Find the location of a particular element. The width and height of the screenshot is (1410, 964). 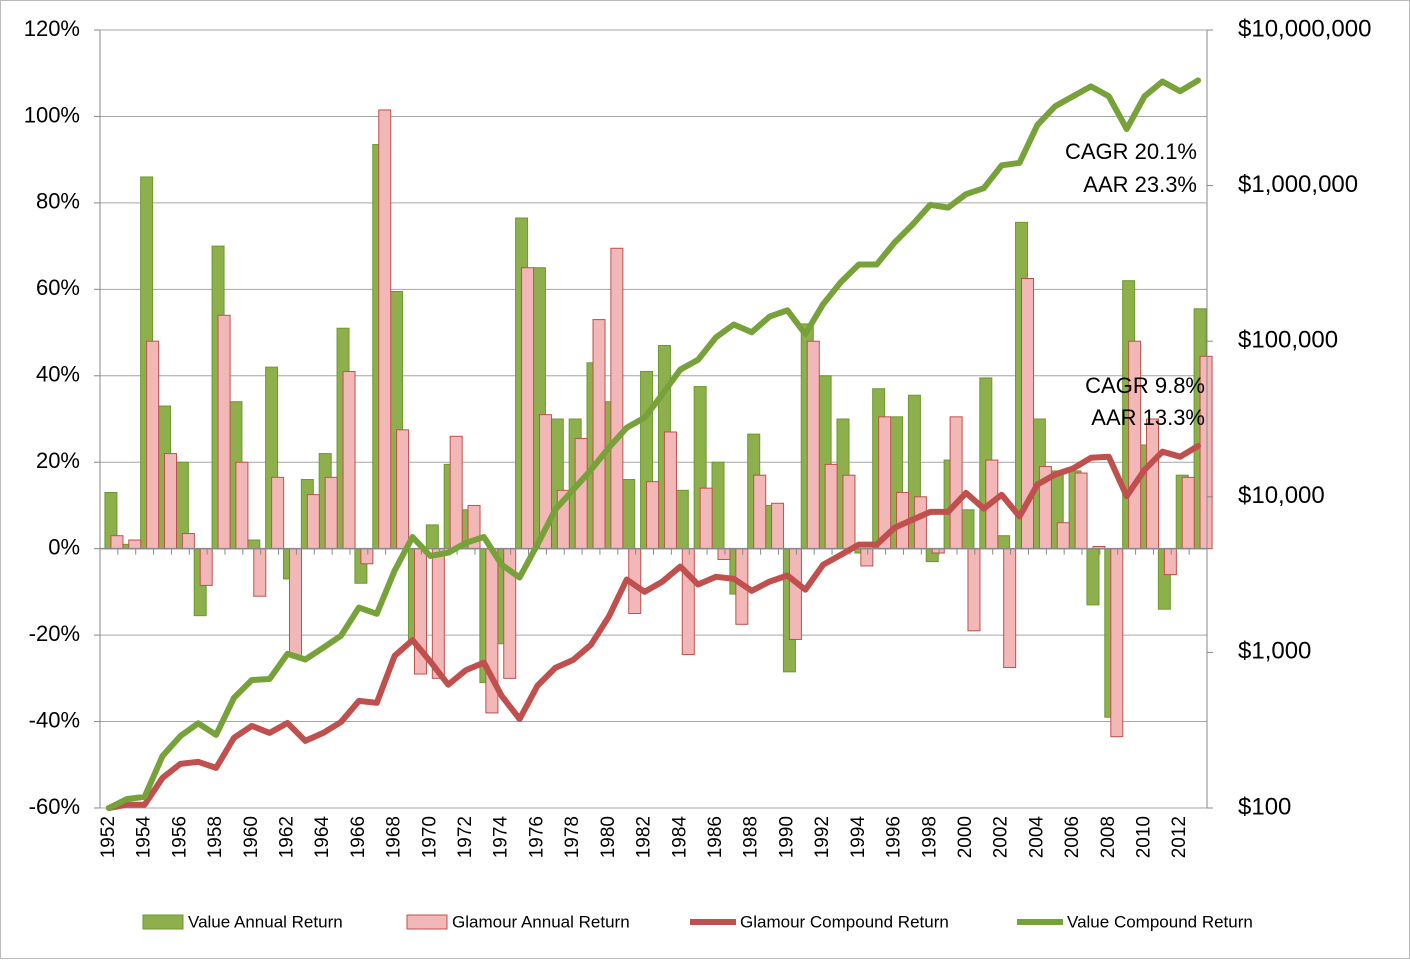

x-tick-label: 1968 is located at coordinates (394, 837).